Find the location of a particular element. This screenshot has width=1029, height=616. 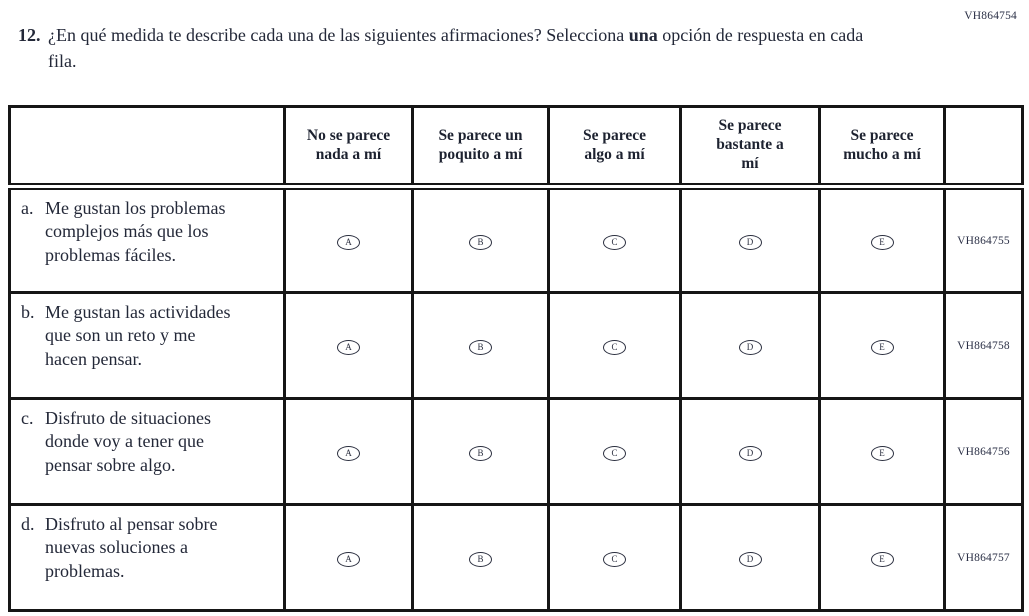

item-code: VH864757 is located at coordinates (983, 557).